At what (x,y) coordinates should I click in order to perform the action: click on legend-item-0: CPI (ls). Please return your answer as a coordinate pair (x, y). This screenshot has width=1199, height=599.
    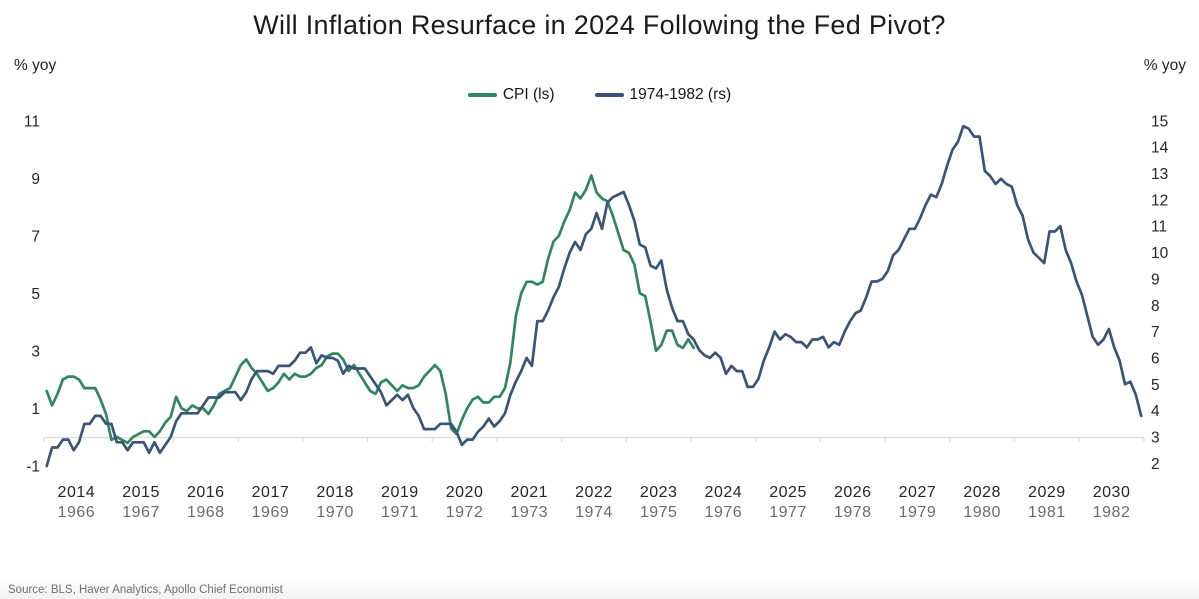
    Looking at the image, I should click on (511, 95).